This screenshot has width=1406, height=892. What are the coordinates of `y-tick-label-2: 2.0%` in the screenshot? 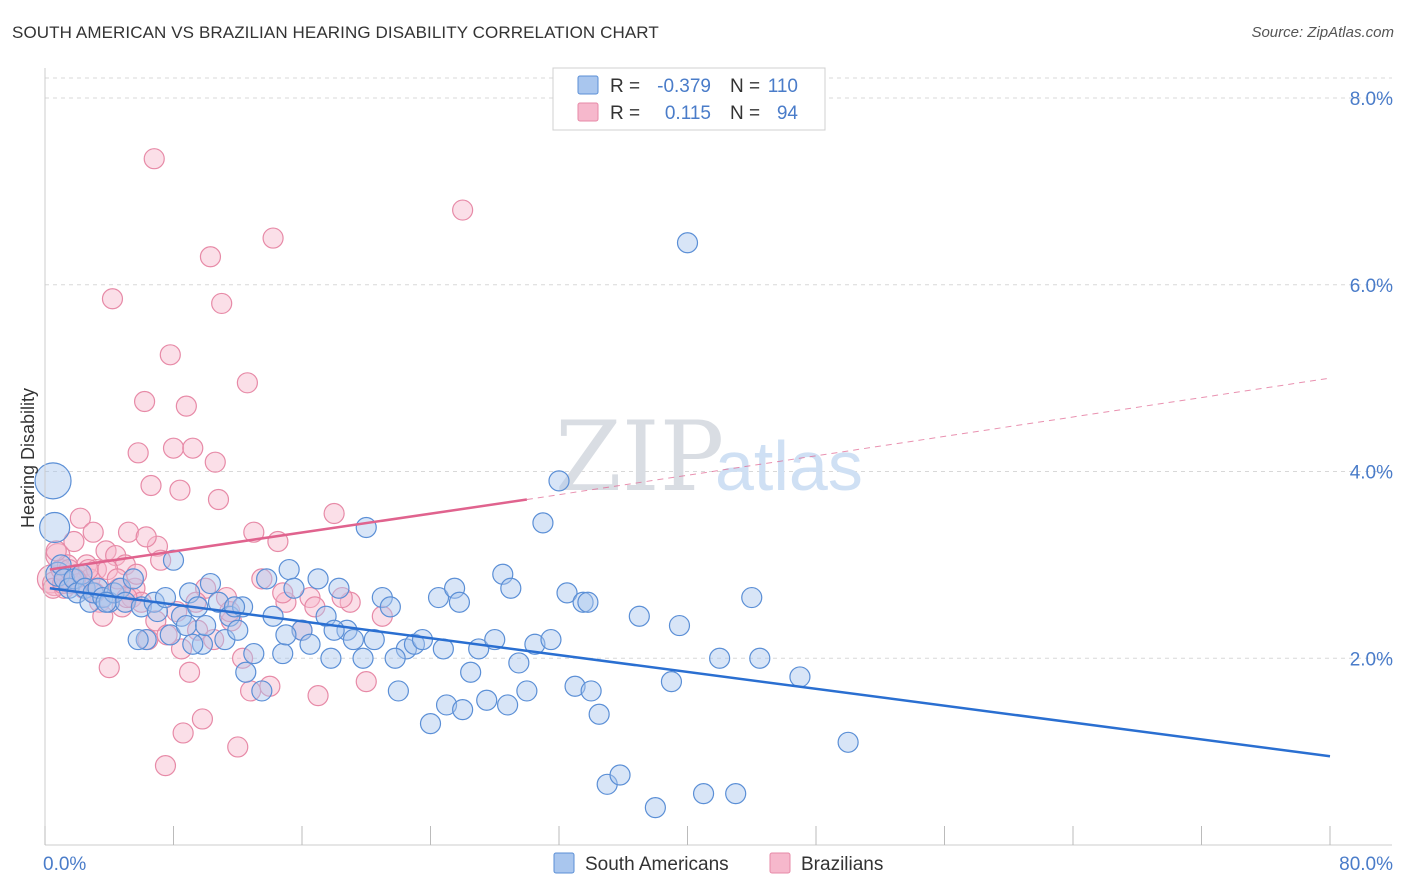 It's located at (1371, 659).